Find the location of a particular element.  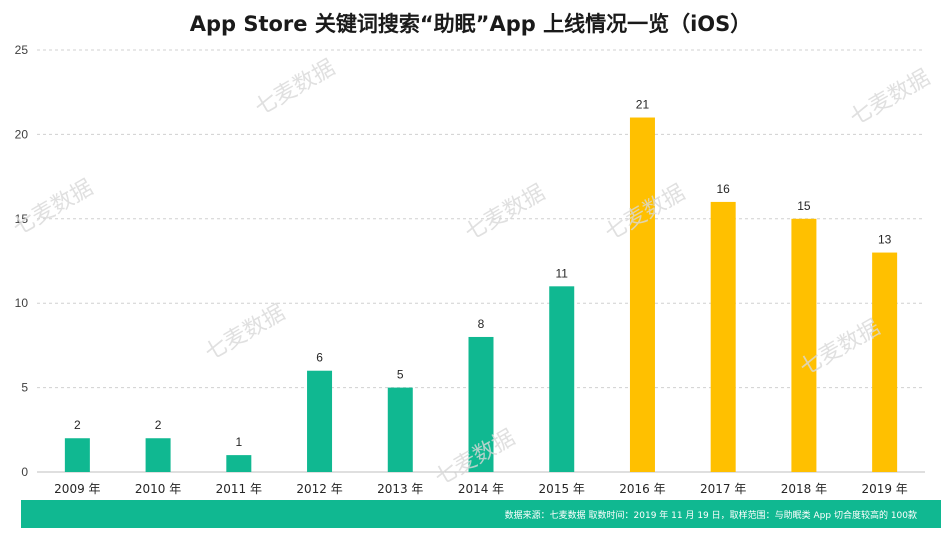

y-tick-label: 0 is located at coordinates (24, 472).